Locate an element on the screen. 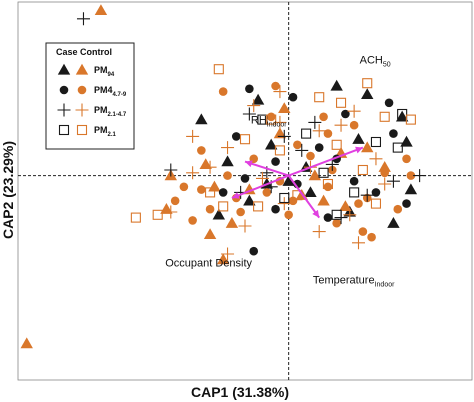 Image resolution: width=474 pixels, height=402 pixels. vector-arrowhead-occupant-density is located at coordinates (235, 195).